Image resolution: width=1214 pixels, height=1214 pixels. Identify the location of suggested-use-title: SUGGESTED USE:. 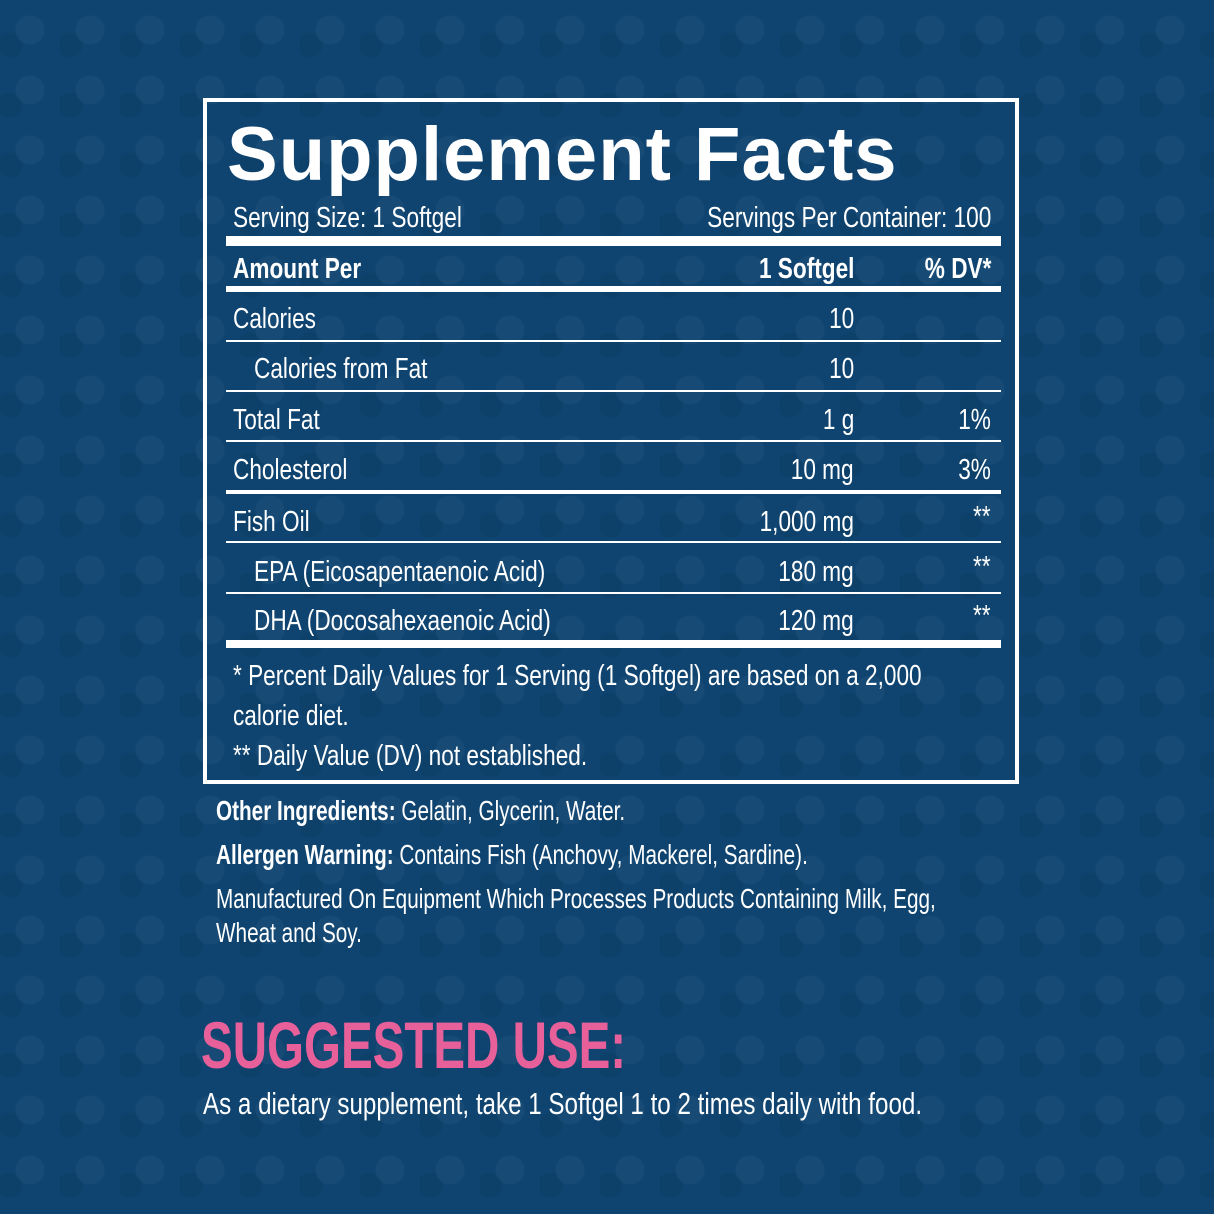
(414, 1045).